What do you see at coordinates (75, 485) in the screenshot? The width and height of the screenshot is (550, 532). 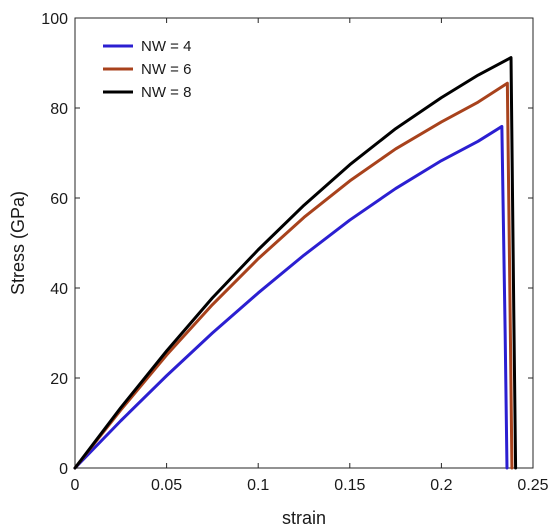 I see `x-tick-label: 0` at bounding box center [75, 485].